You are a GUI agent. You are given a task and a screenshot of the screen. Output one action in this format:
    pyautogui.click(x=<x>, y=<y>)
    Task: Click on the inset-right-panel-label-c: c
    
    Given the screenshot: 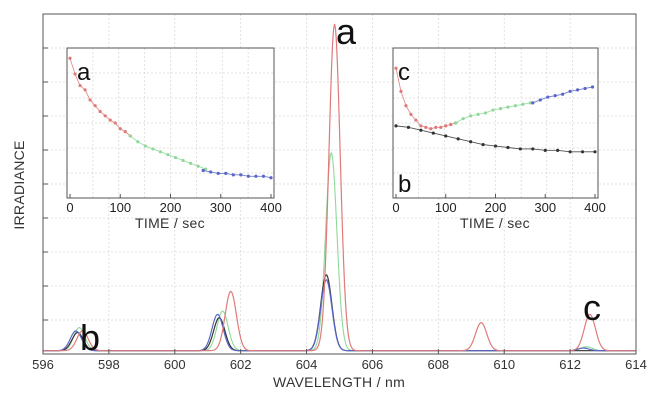 What is the action you would take?
    pyautogui.click(x=404, y=72)
    